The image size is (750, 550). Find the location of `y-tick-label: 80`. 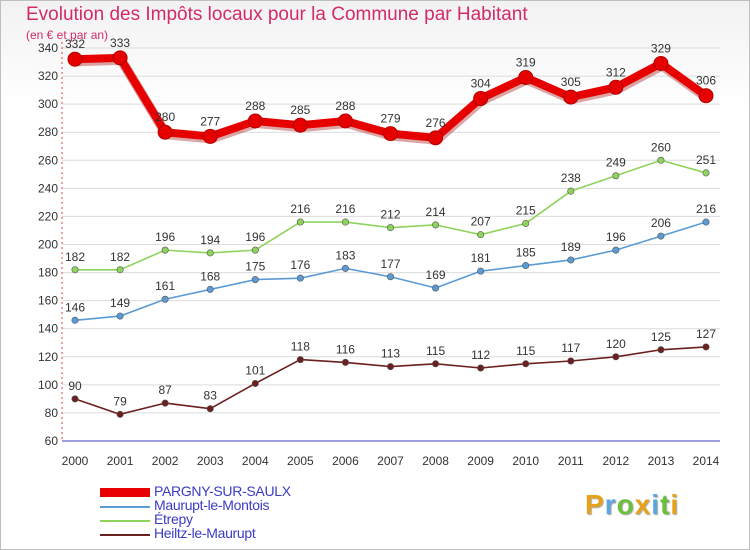

y-tick-label: 80 is located at coordinates (52, 413).